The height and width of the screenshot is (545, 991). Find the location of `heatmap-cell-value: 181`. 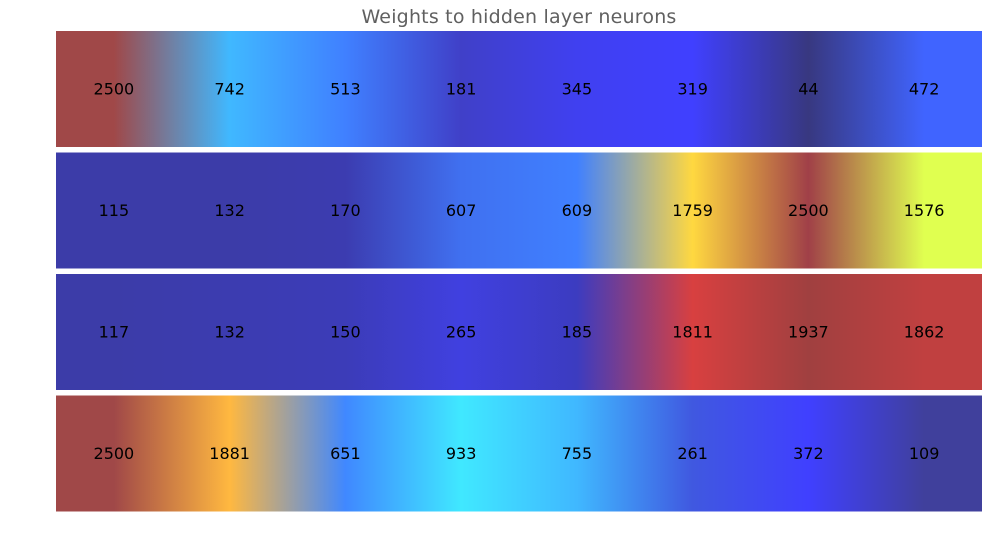

heatmap-cell-value: 181 is located at coordinates (461, 89).